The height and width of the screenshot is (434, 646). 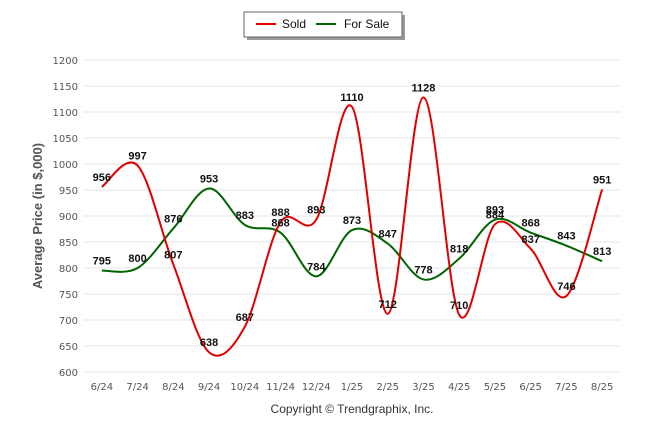 I want to click on y-tick-label: 1000, so click(x=65, y=165).